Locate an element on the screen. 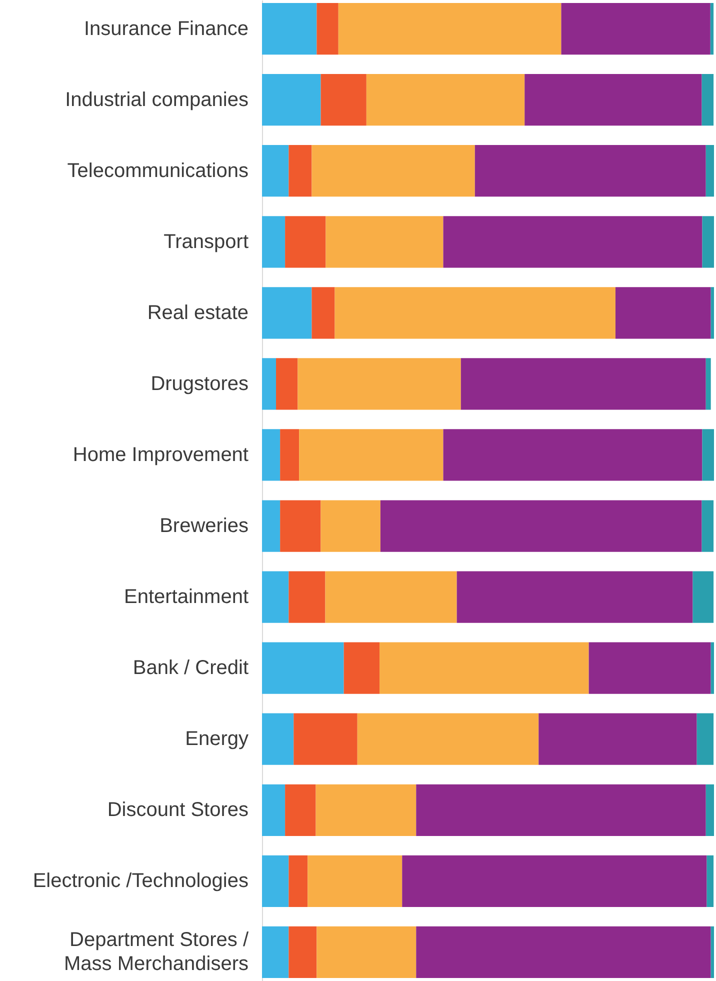 The image size is (716, 981). y-tick-label: Home Improvement is located at coordinates (160, 455).